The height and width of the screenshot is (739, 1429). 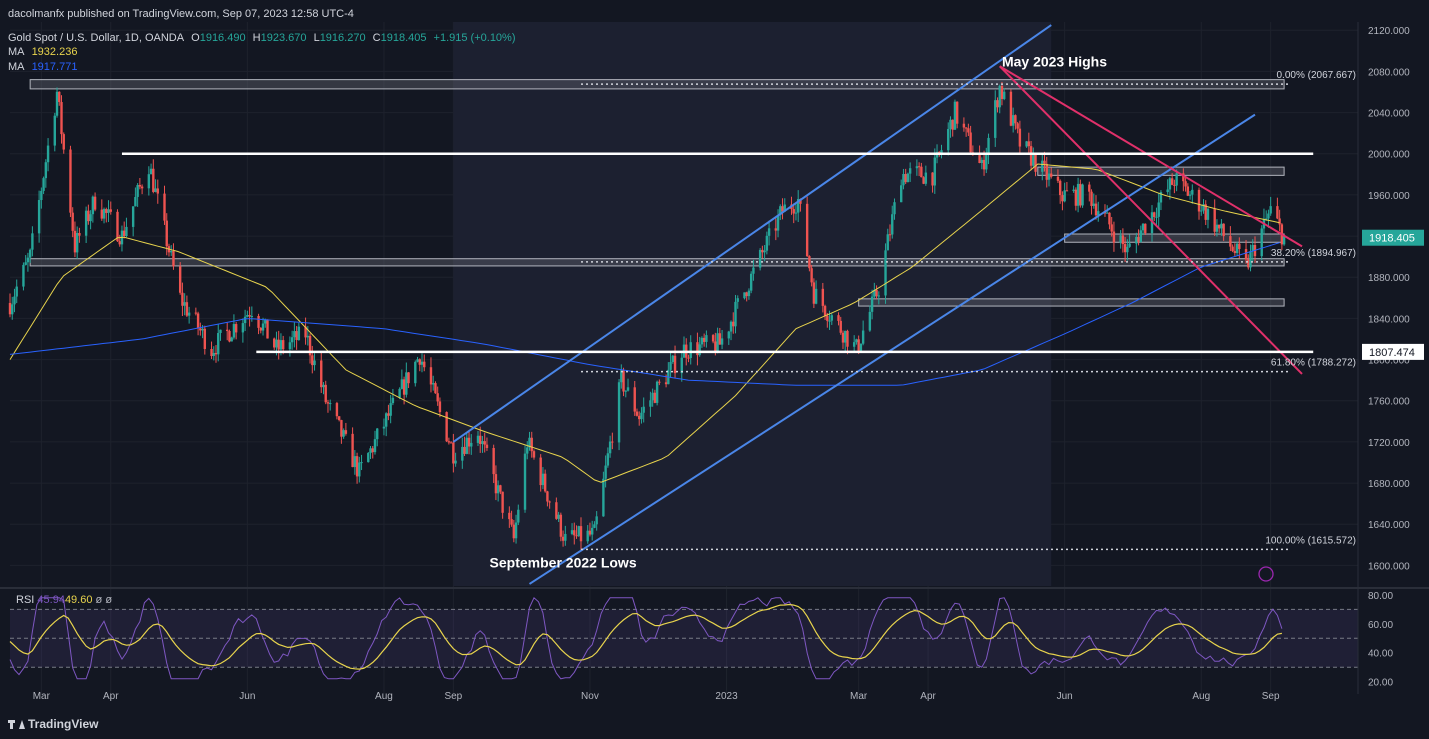 I want to click on y-tick-7: 1880.000, so click(x=1389, y=278).